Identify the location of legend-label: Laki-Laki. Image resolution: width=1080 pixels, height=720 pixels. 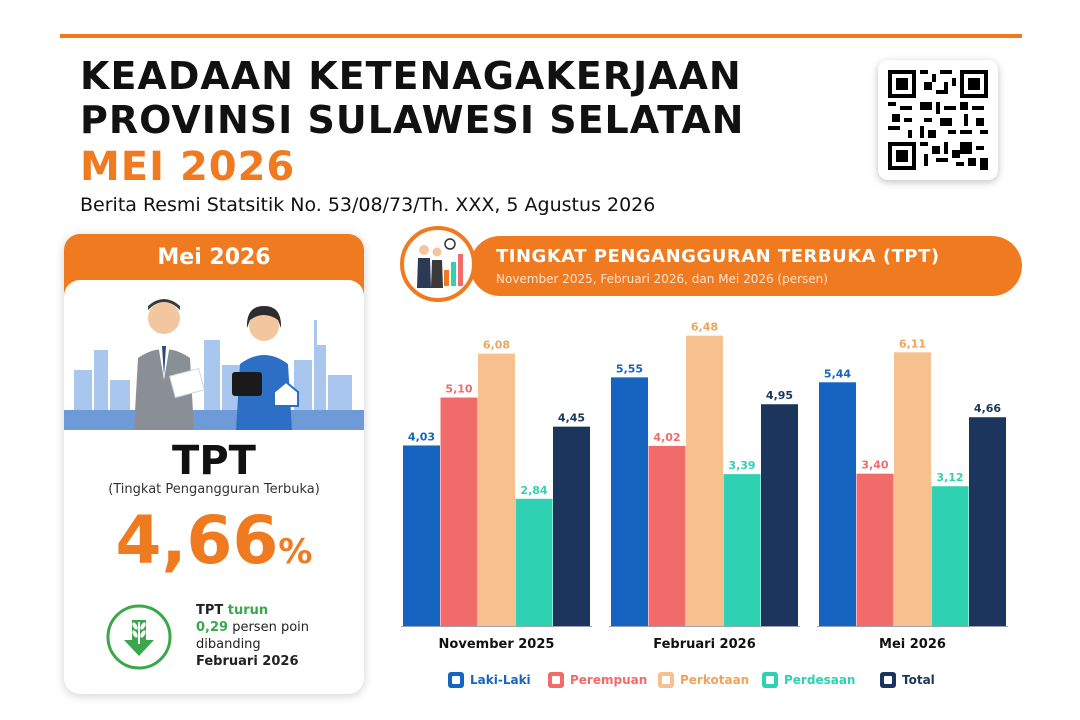
(500, 680).